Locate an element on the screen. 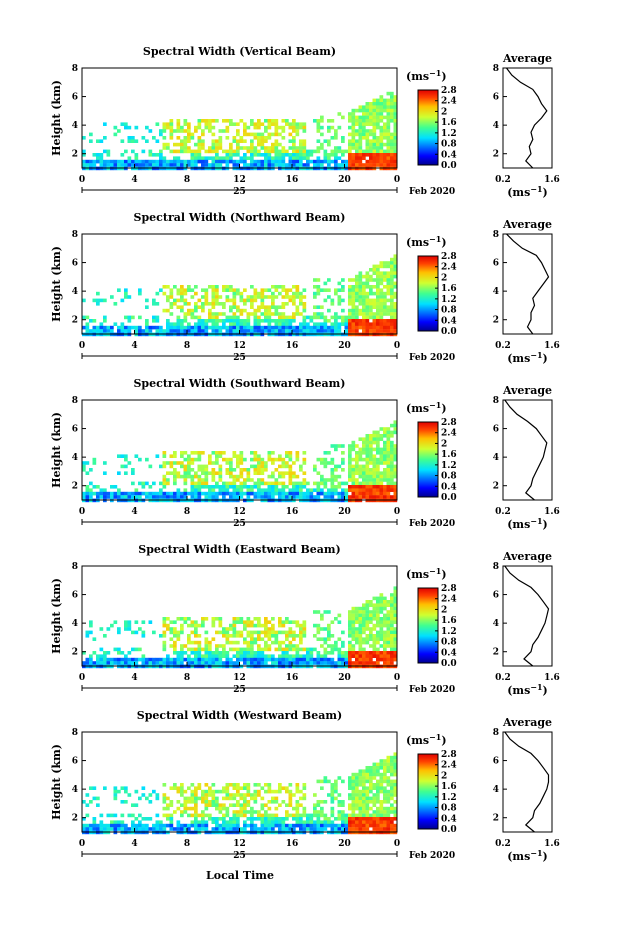 This screenshot has height=929, width=618. profile-y-tick-label: 4 is located at coordinates (496, 458).